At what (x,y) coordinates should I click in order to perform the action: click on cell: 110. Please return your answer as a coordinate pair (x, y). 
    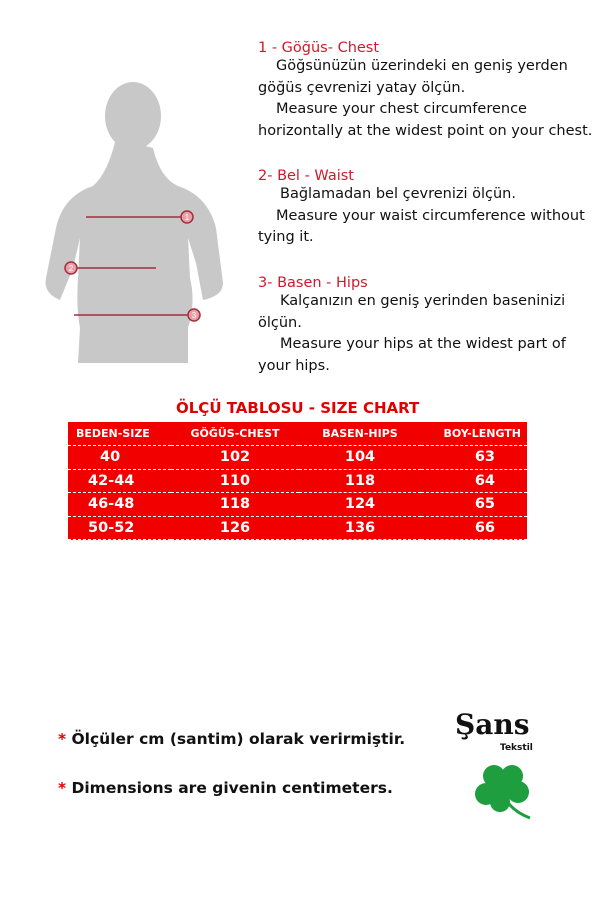
    Looking at the image, I should click on (235, 481).